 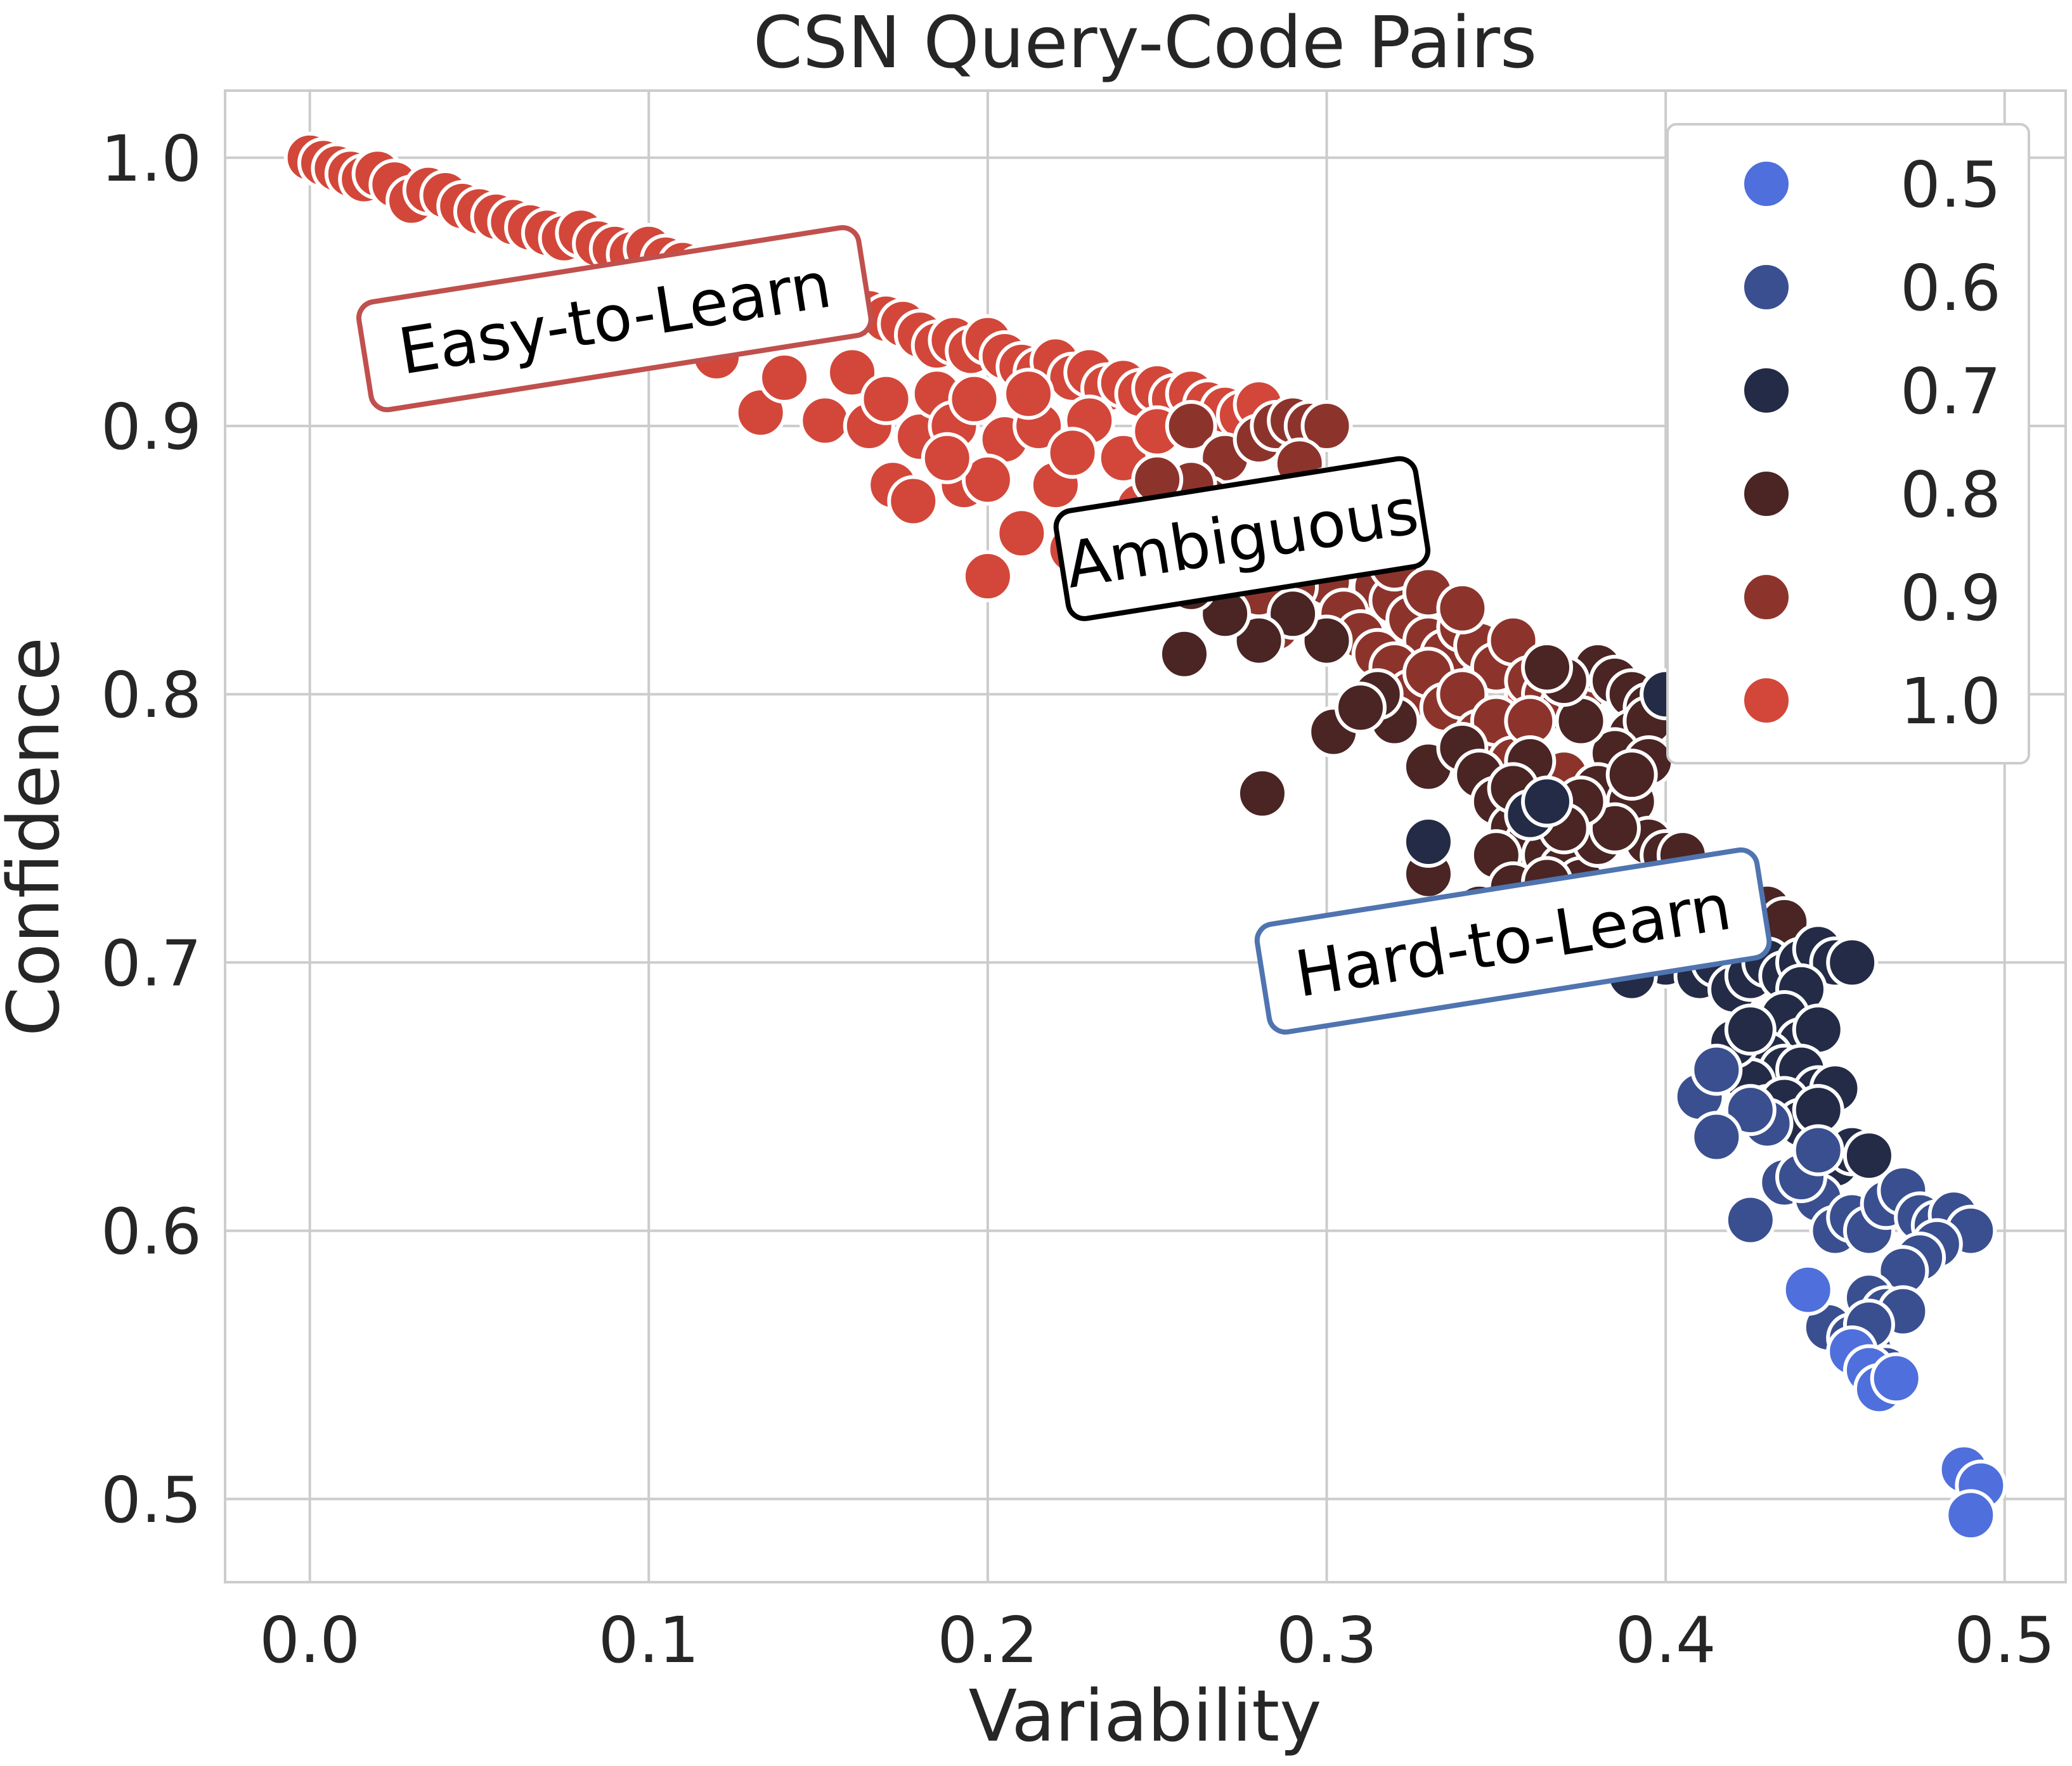 I want to click on x-tick-label: 0.3, so click(x=1326, y=1640).